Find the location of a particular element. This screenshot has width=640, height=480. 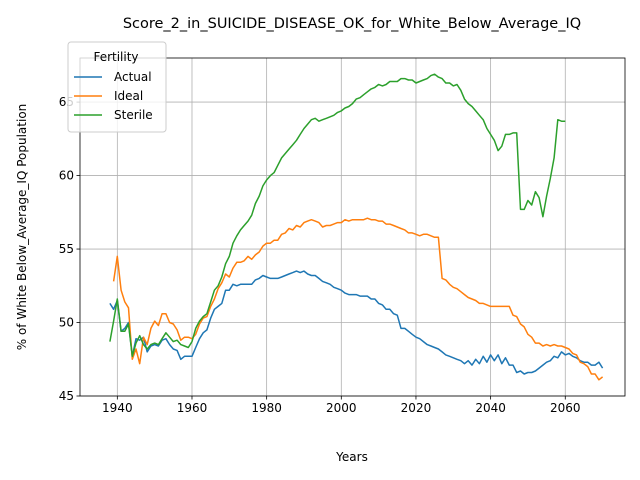

y-tick-label: 60 is located at coordinates (66, 176).